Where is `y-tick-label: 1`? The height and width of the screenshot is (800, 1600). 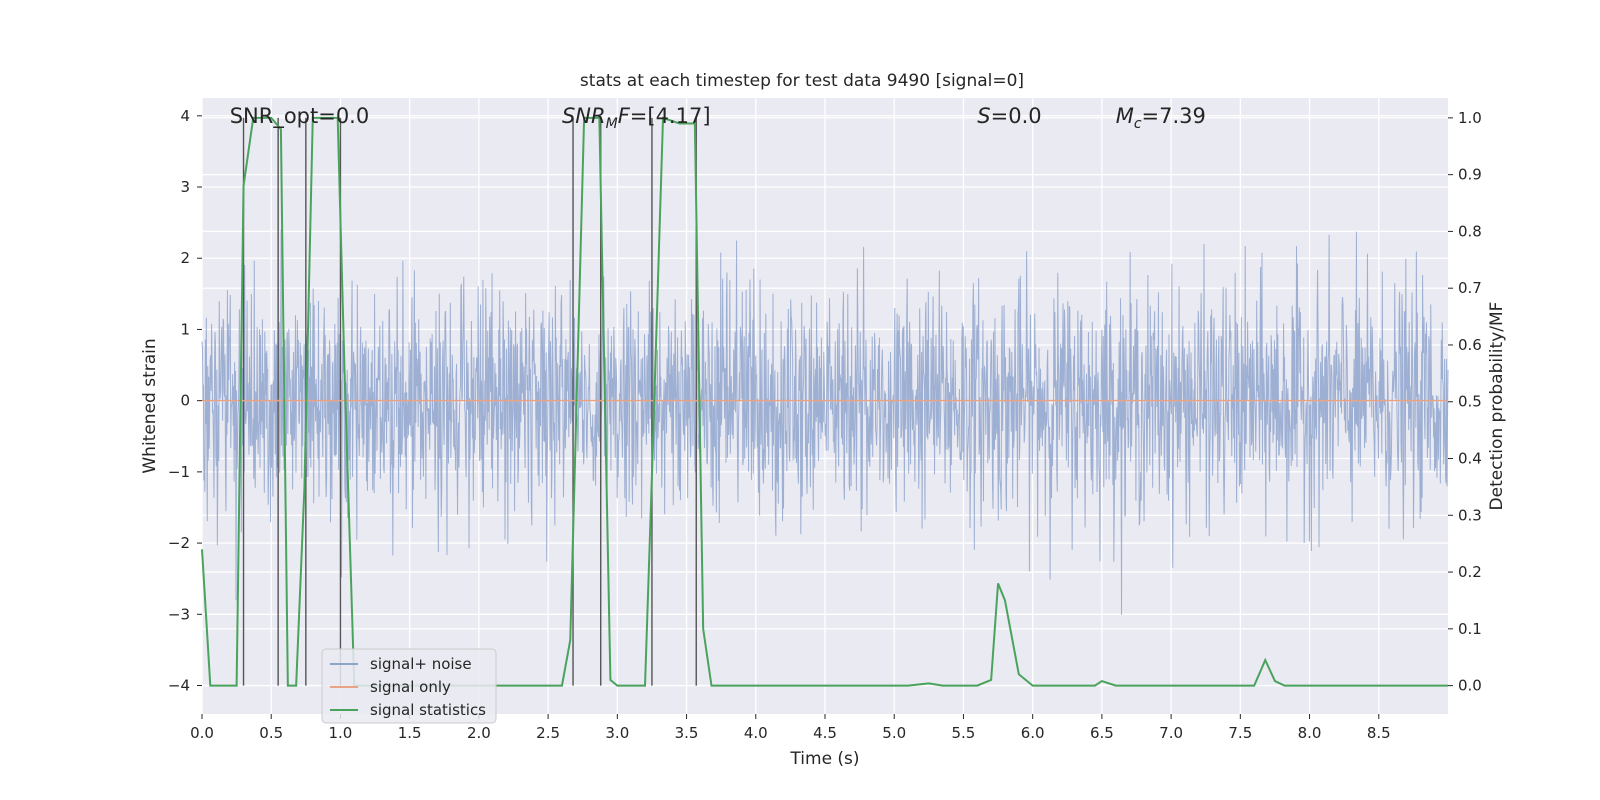
y-tick-label: 1 is located at coordinates (185, 329).